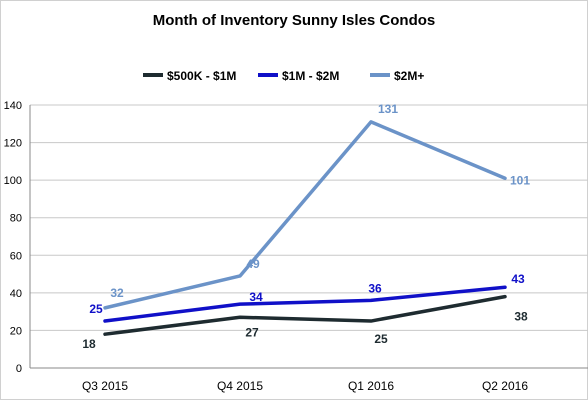  What do you see at coordinates (310, 76) in the screenshot?
I see `legend-label: $1M - $2M` at bounding box center [310, 76].